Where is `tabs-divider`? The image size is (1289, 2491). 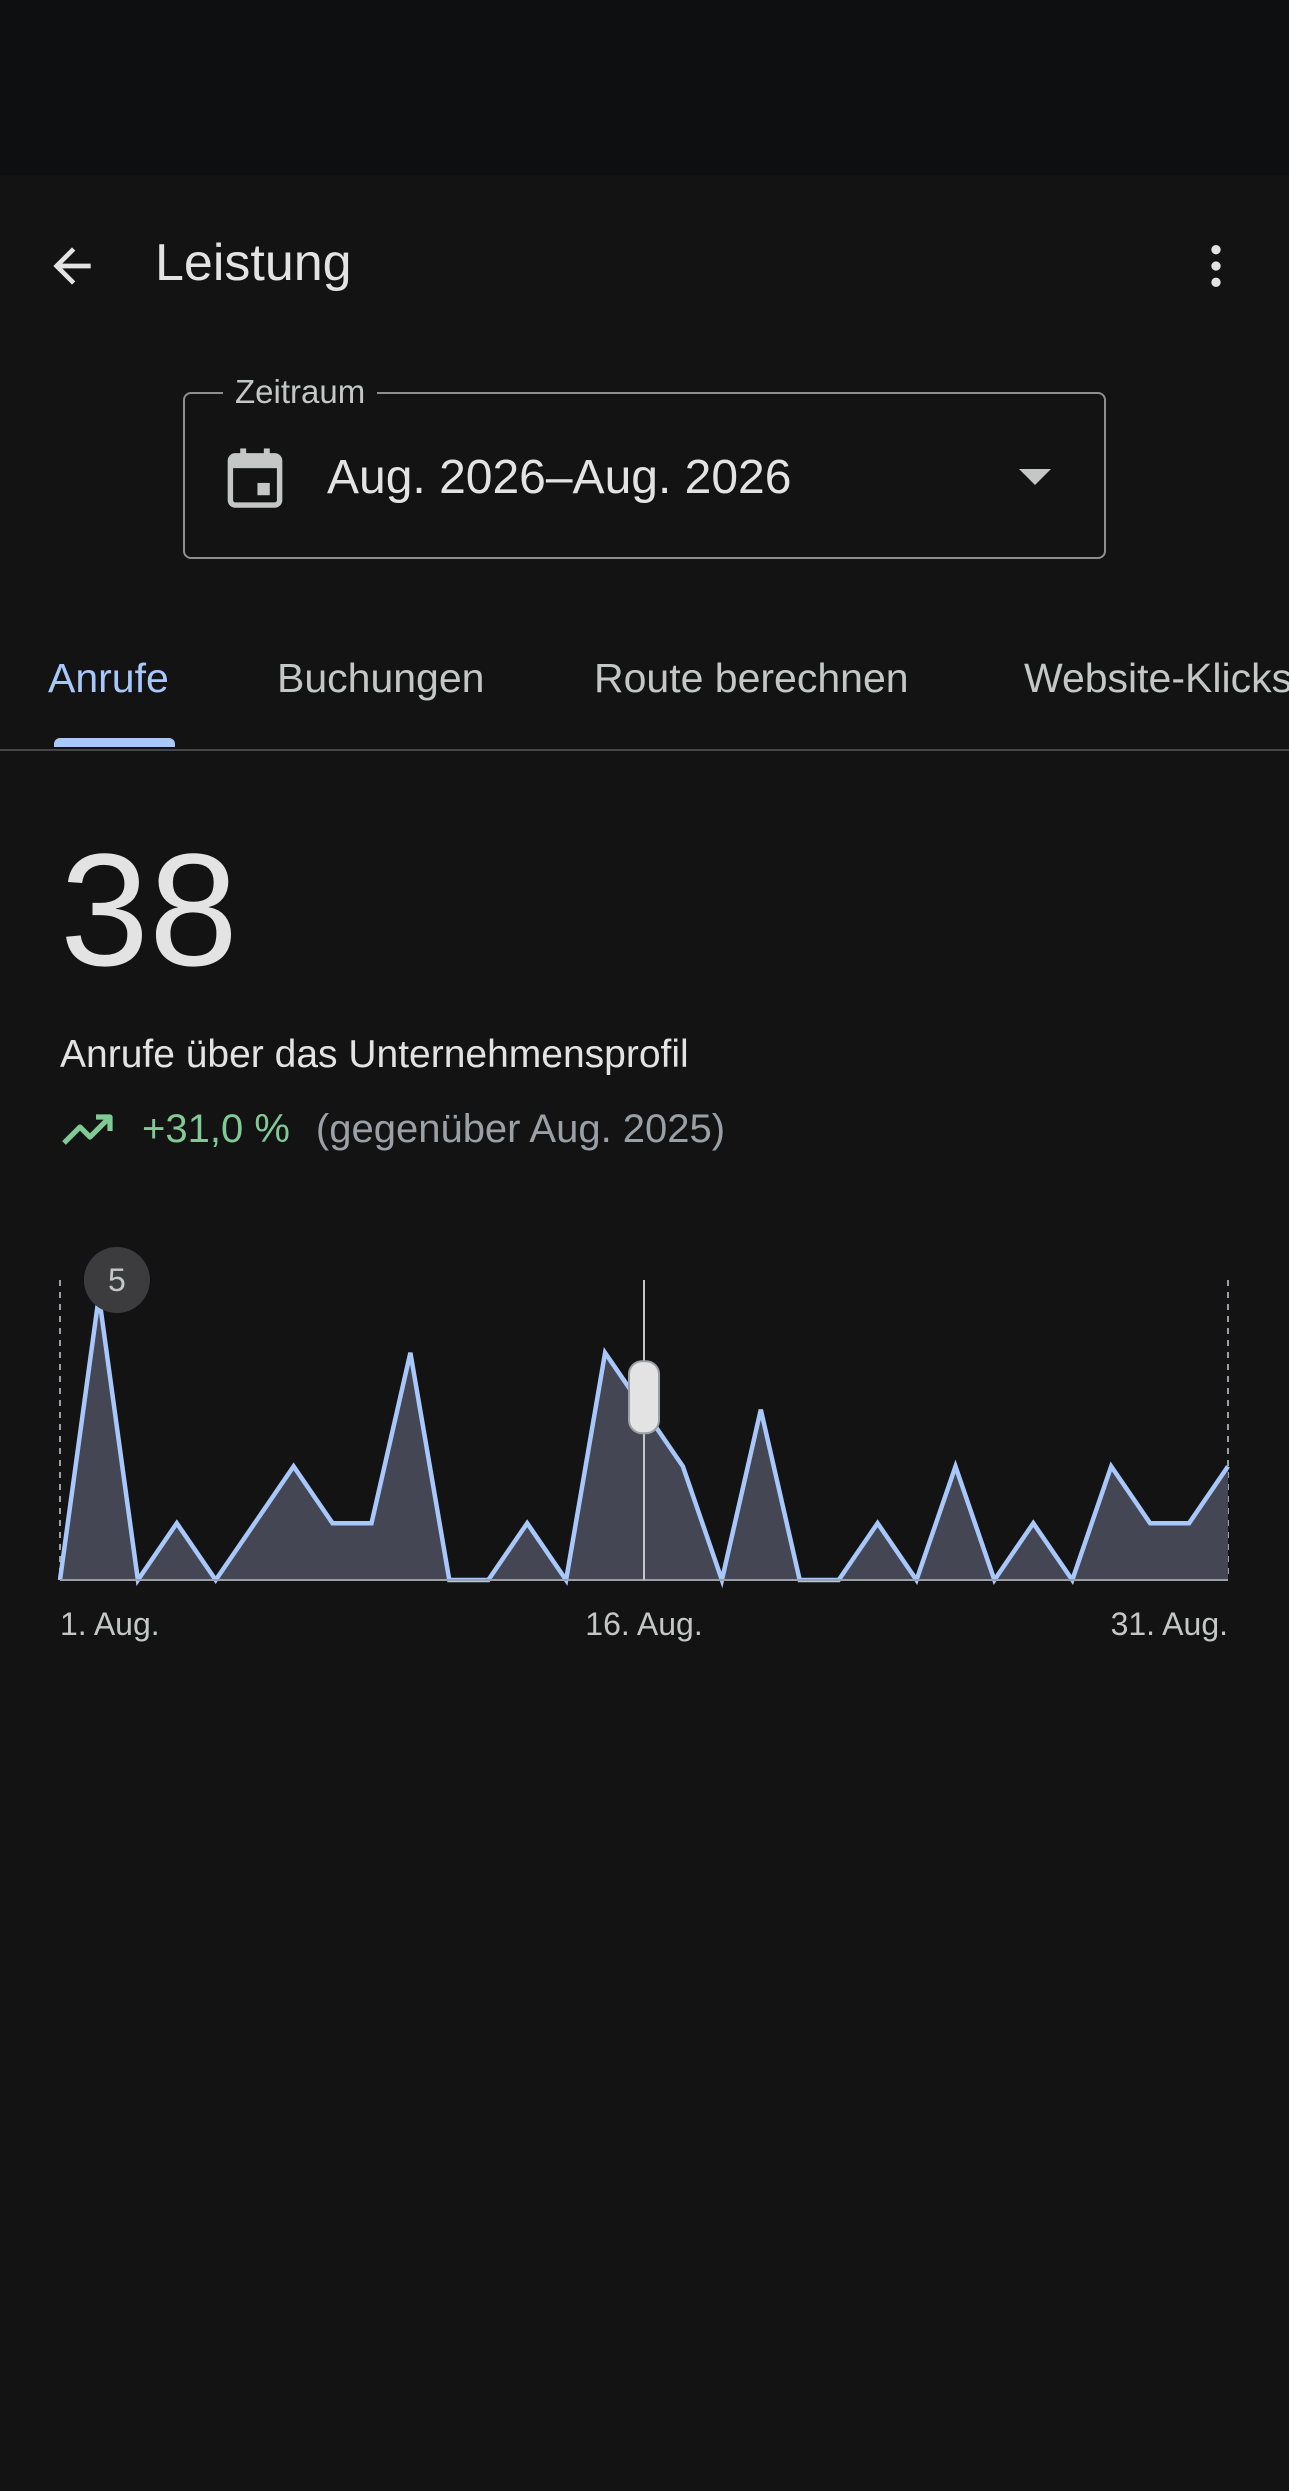
tabs-divider is located at coordinates (644, 750).